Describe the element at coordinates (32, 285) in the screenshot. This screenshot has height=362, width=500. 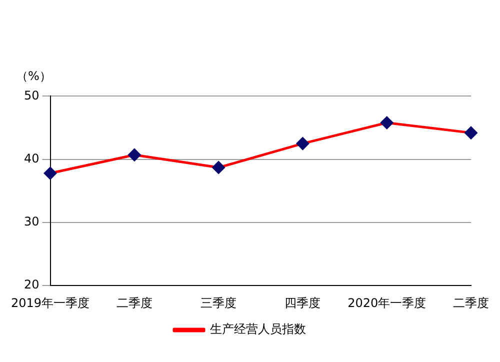
I see `y-tick-label: 20` at that location.